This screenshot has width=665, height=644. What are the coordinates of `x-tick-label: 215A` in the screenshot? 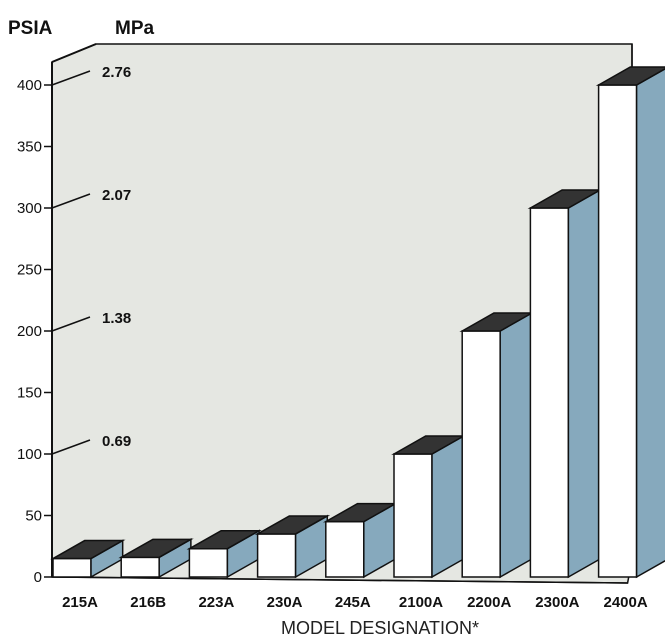 It's located at (80, 602).